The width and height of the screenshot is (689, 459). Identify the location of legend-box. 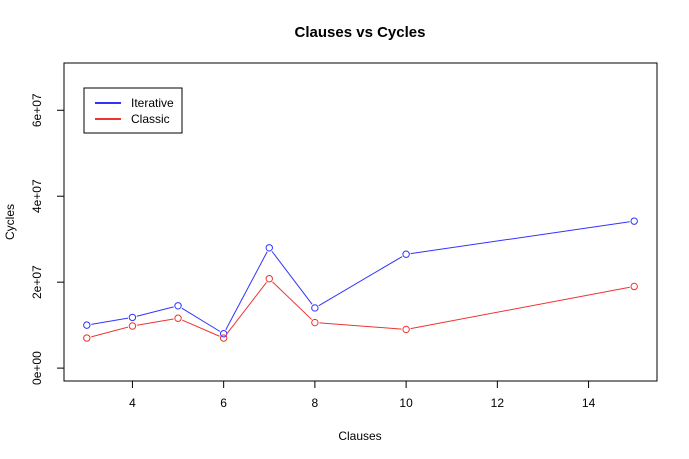
(133, 110).